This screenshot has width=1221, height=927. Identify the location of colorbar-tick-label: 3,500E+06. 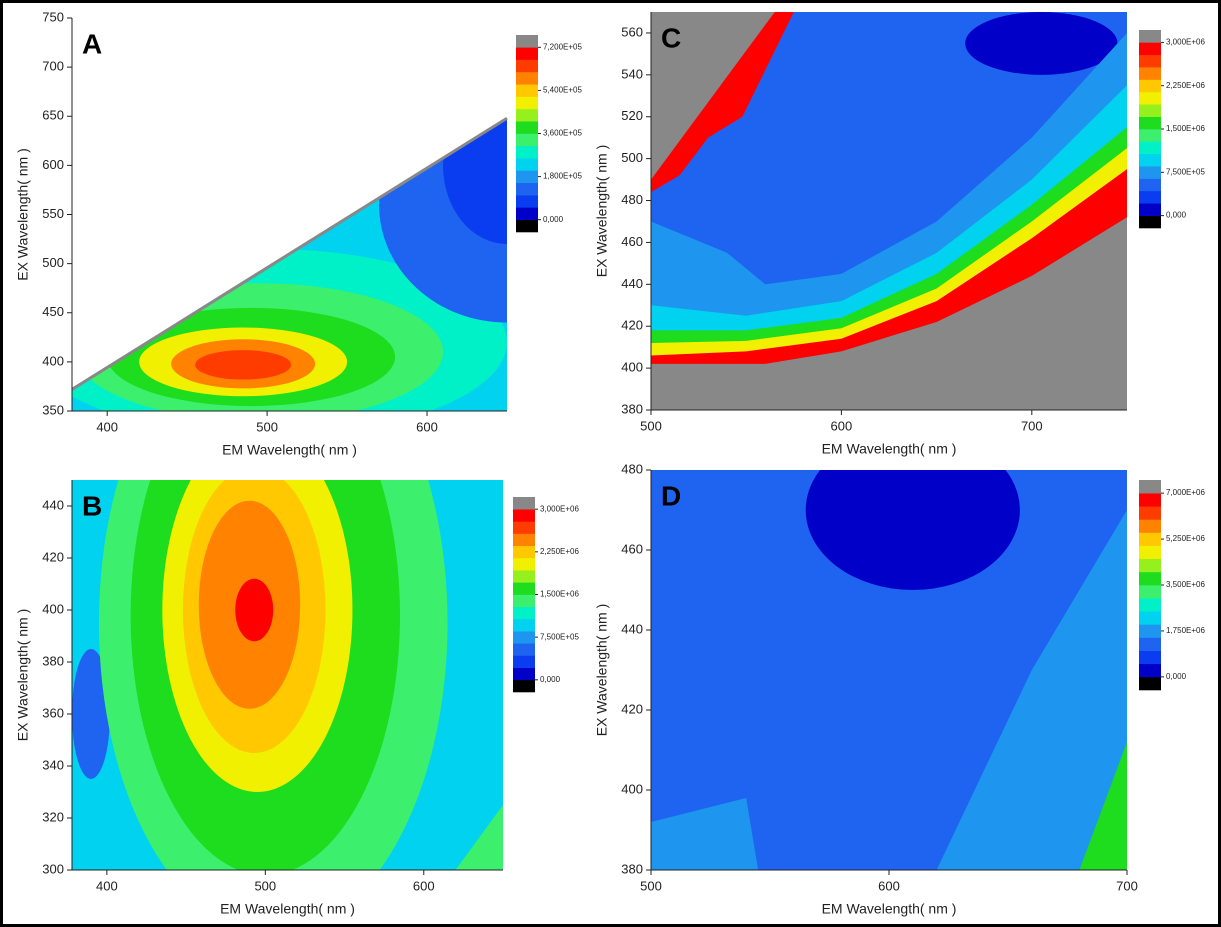
(1185, 584).